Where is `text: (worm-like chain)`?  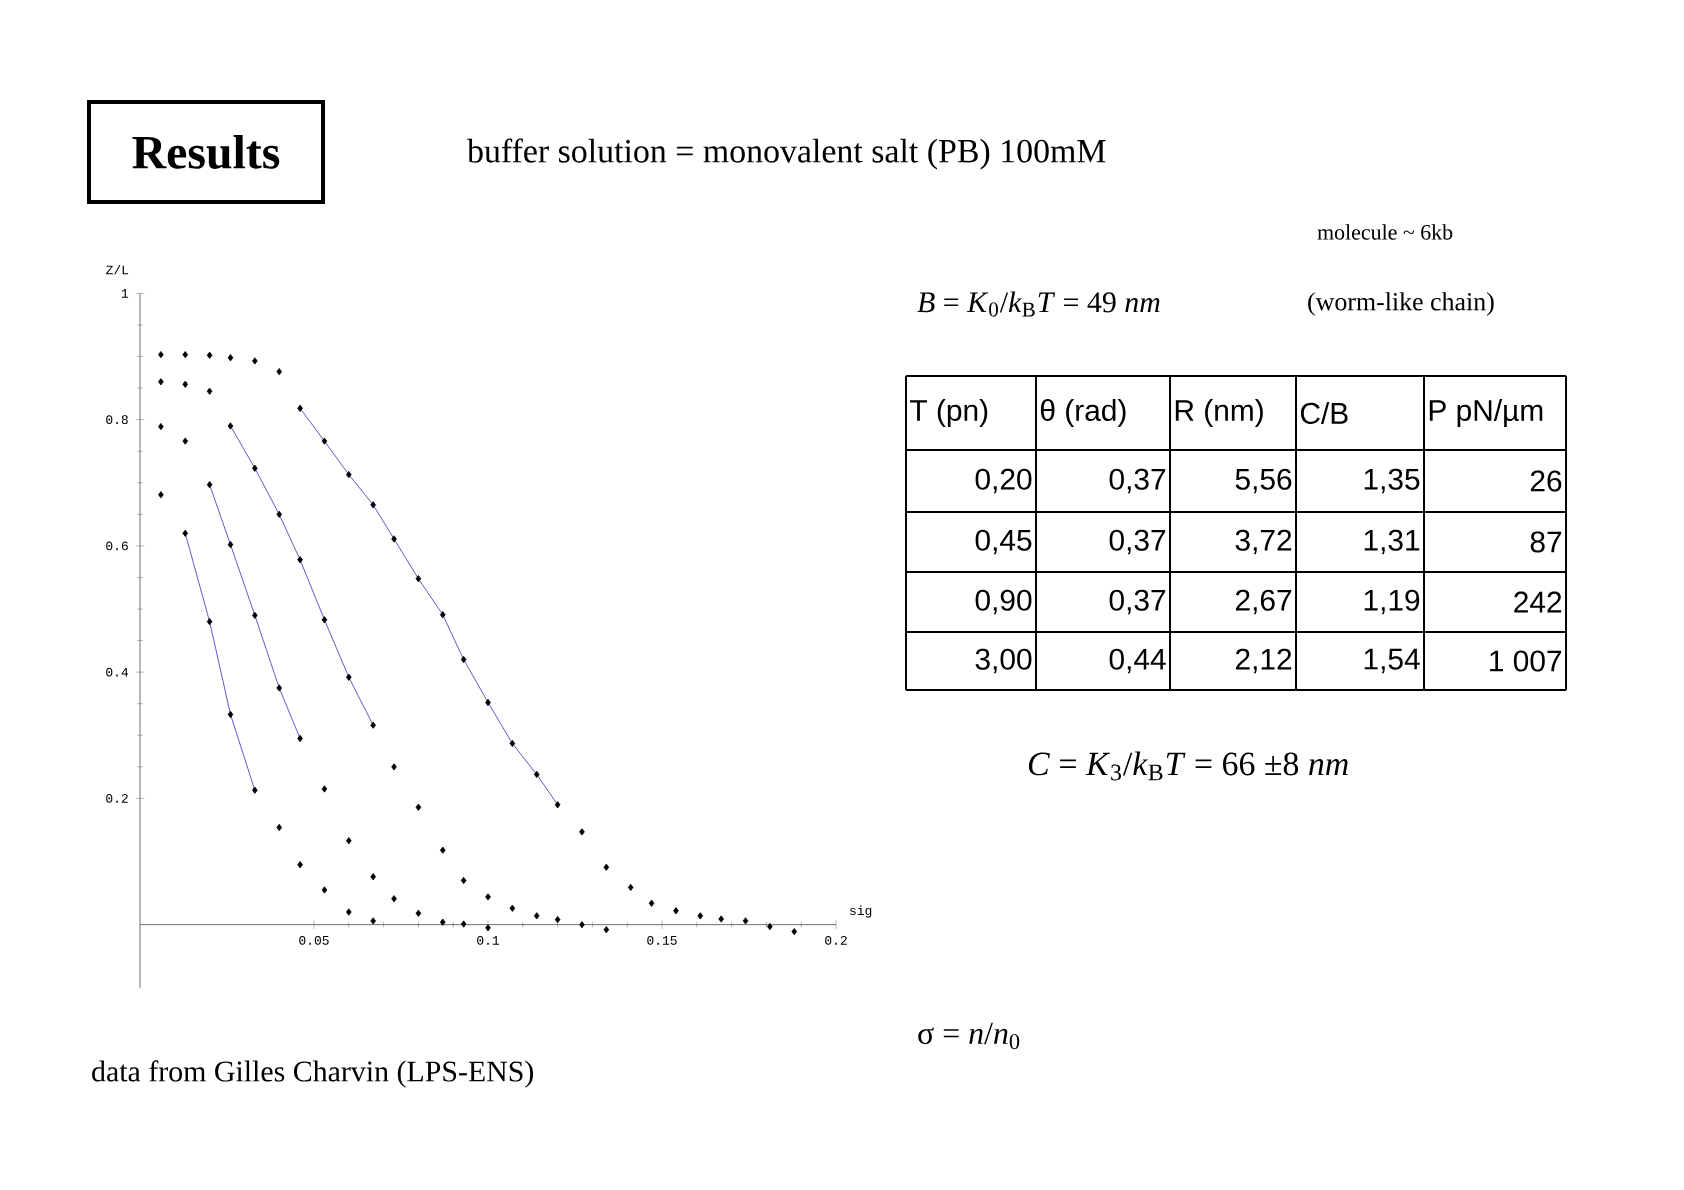
text: (worm-like chain) is located at coordinates (1401, 304).